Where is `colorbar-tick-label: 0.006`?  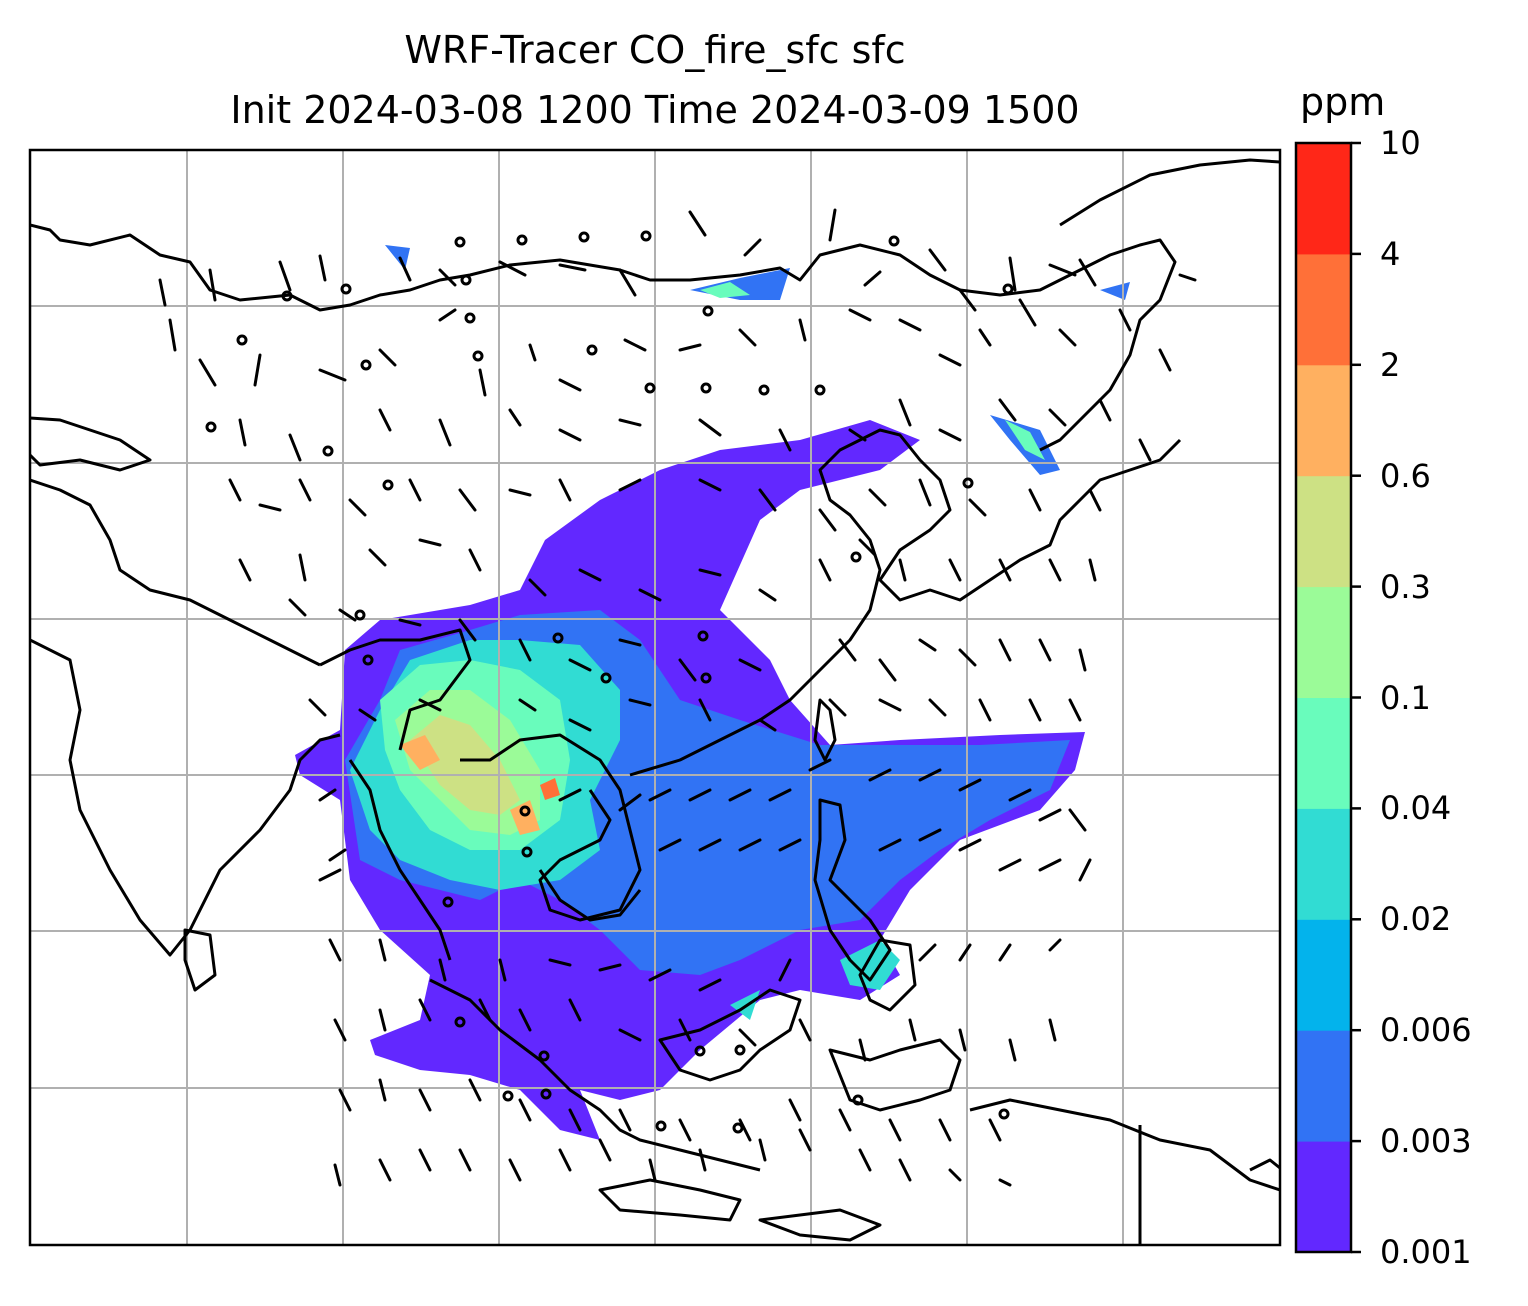
colorbar-tick-label: 0.006 is located at coordinates (1426, 1030).